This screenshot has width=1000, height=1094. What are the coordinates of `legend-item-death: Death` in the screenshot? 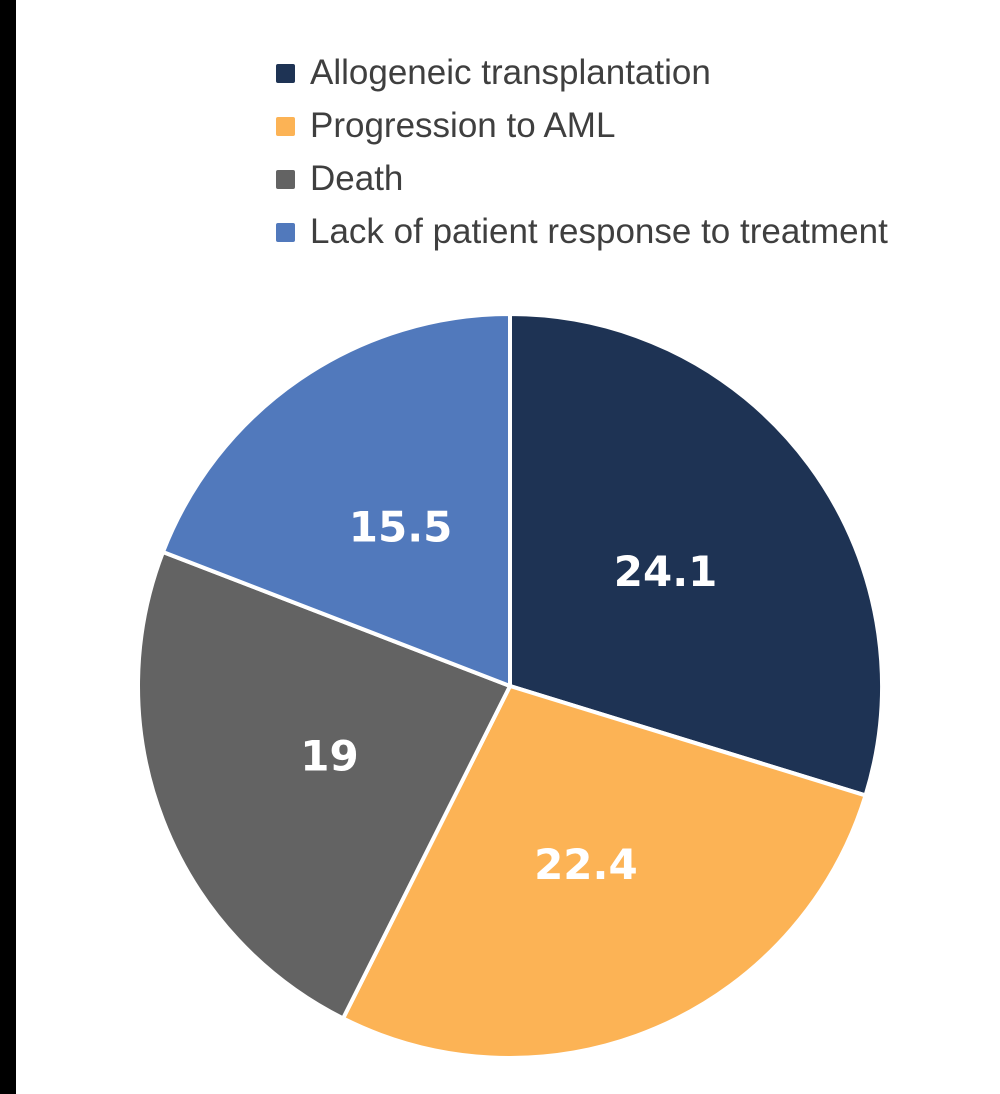 It's located at (582, 178).